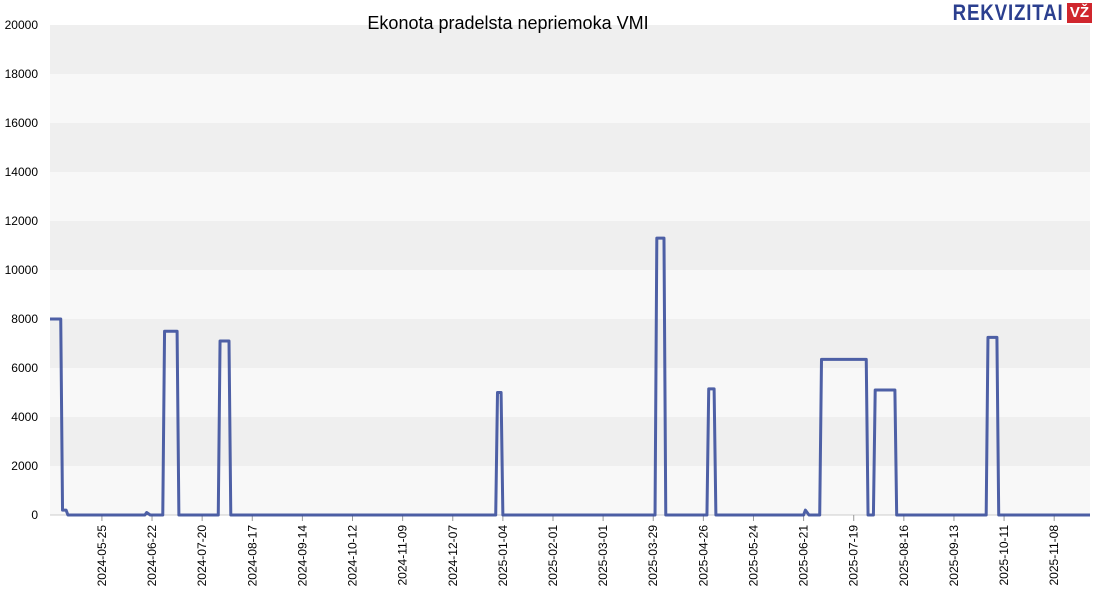 This screenshot has height=590, width=1100. What do you see at coordinates (603, 556) in the screenshot?
I see `x-tick-label: 2025-03-01` at bounding box center [603, 556].